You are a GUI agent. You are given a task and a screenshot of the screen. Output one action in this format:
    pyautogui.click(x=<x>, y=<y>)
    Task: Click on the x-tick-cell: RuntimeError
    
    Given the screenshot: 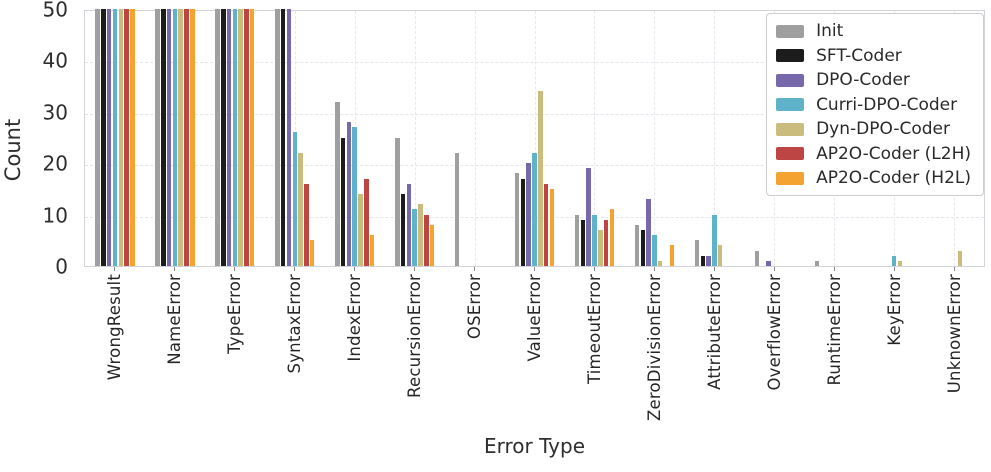 What is the action you would take?
    pyautogui.click(x=835, y=344)
    